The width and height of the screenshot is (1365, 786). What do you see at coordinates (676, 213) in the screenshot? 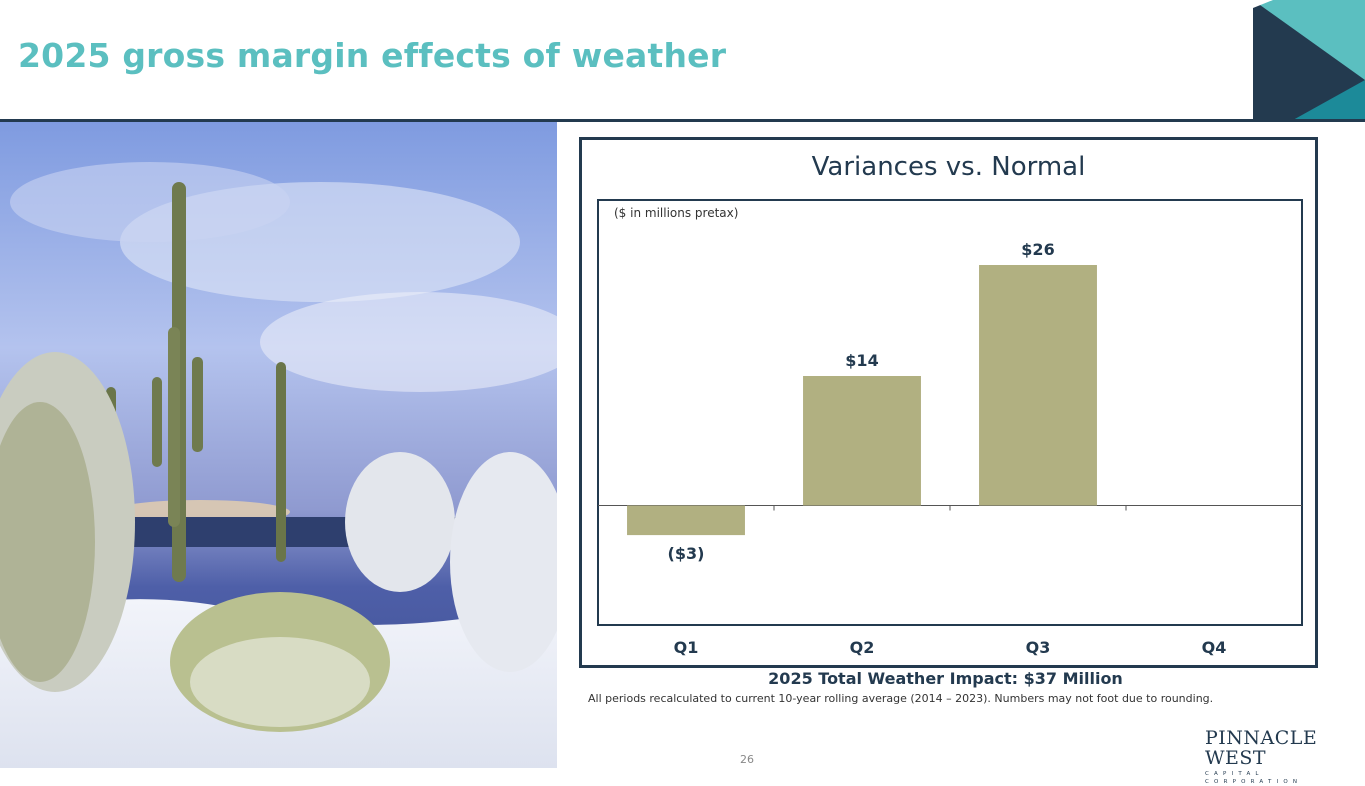
I see `chart-subtitle: ($ in millions pretax)` at bounding box center [676, 213].